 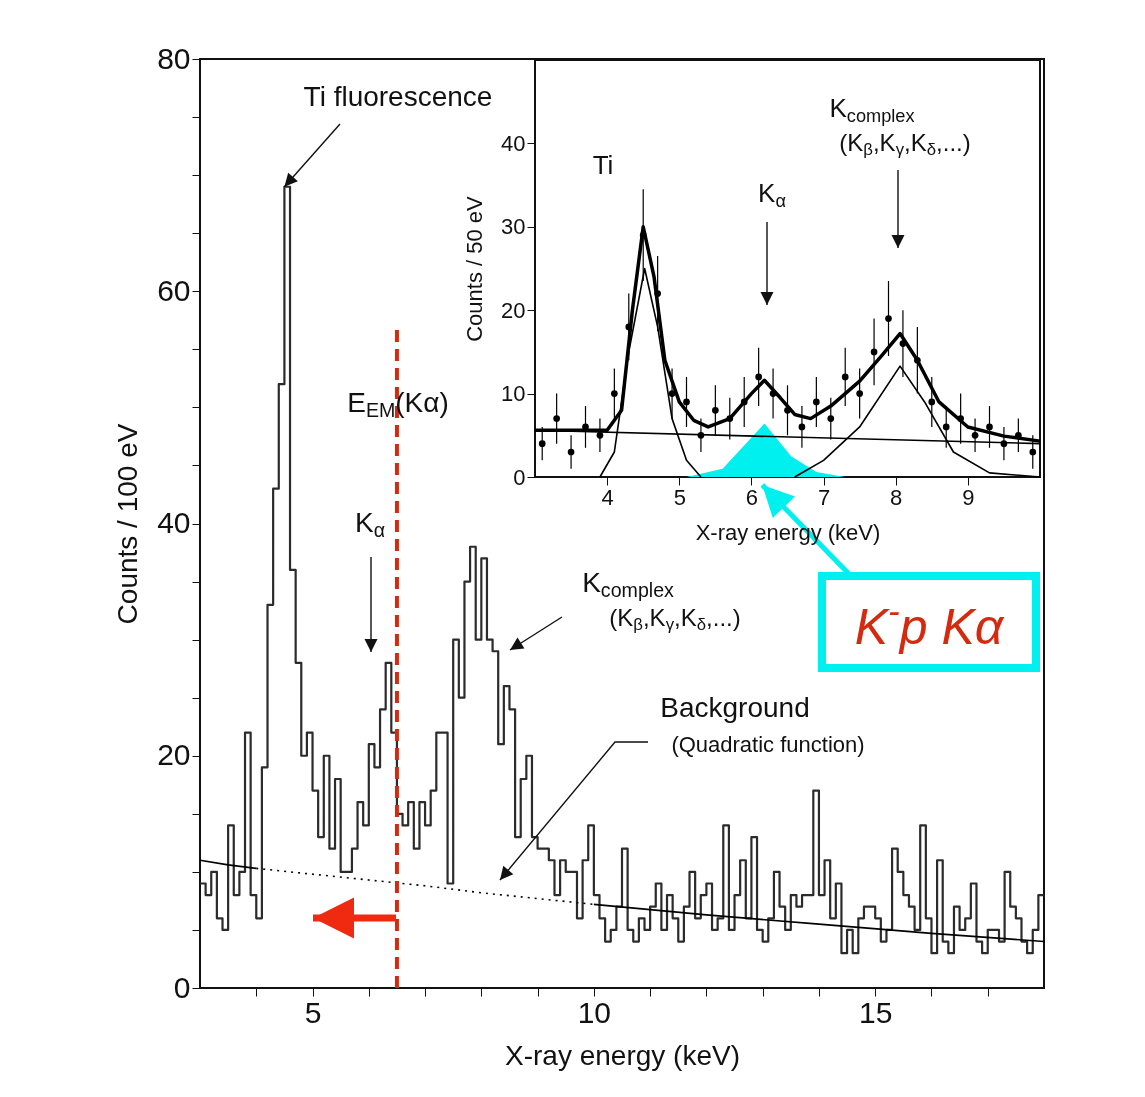 What do you see at coordinates (607, 497) in the screenshot?
I see `x-tick-label: 4` at bounding box center [607, 497].